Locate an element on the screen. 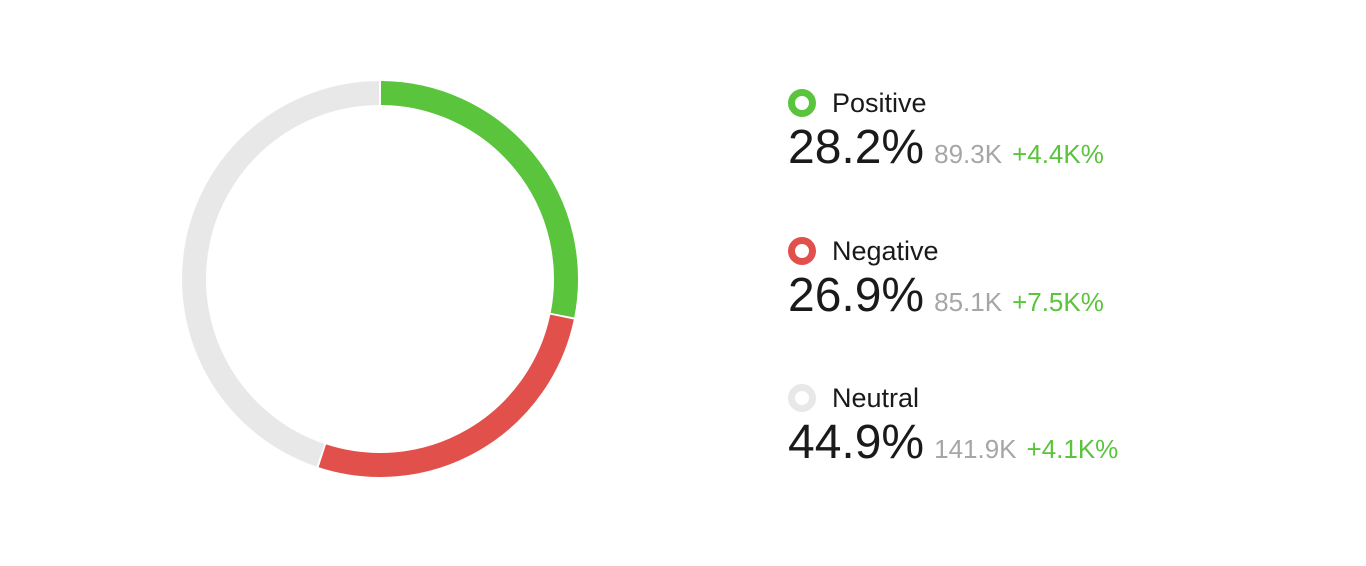 This screenshot has width=1366, height=566. donut-slice-negative is located at coordinates (446, 395).